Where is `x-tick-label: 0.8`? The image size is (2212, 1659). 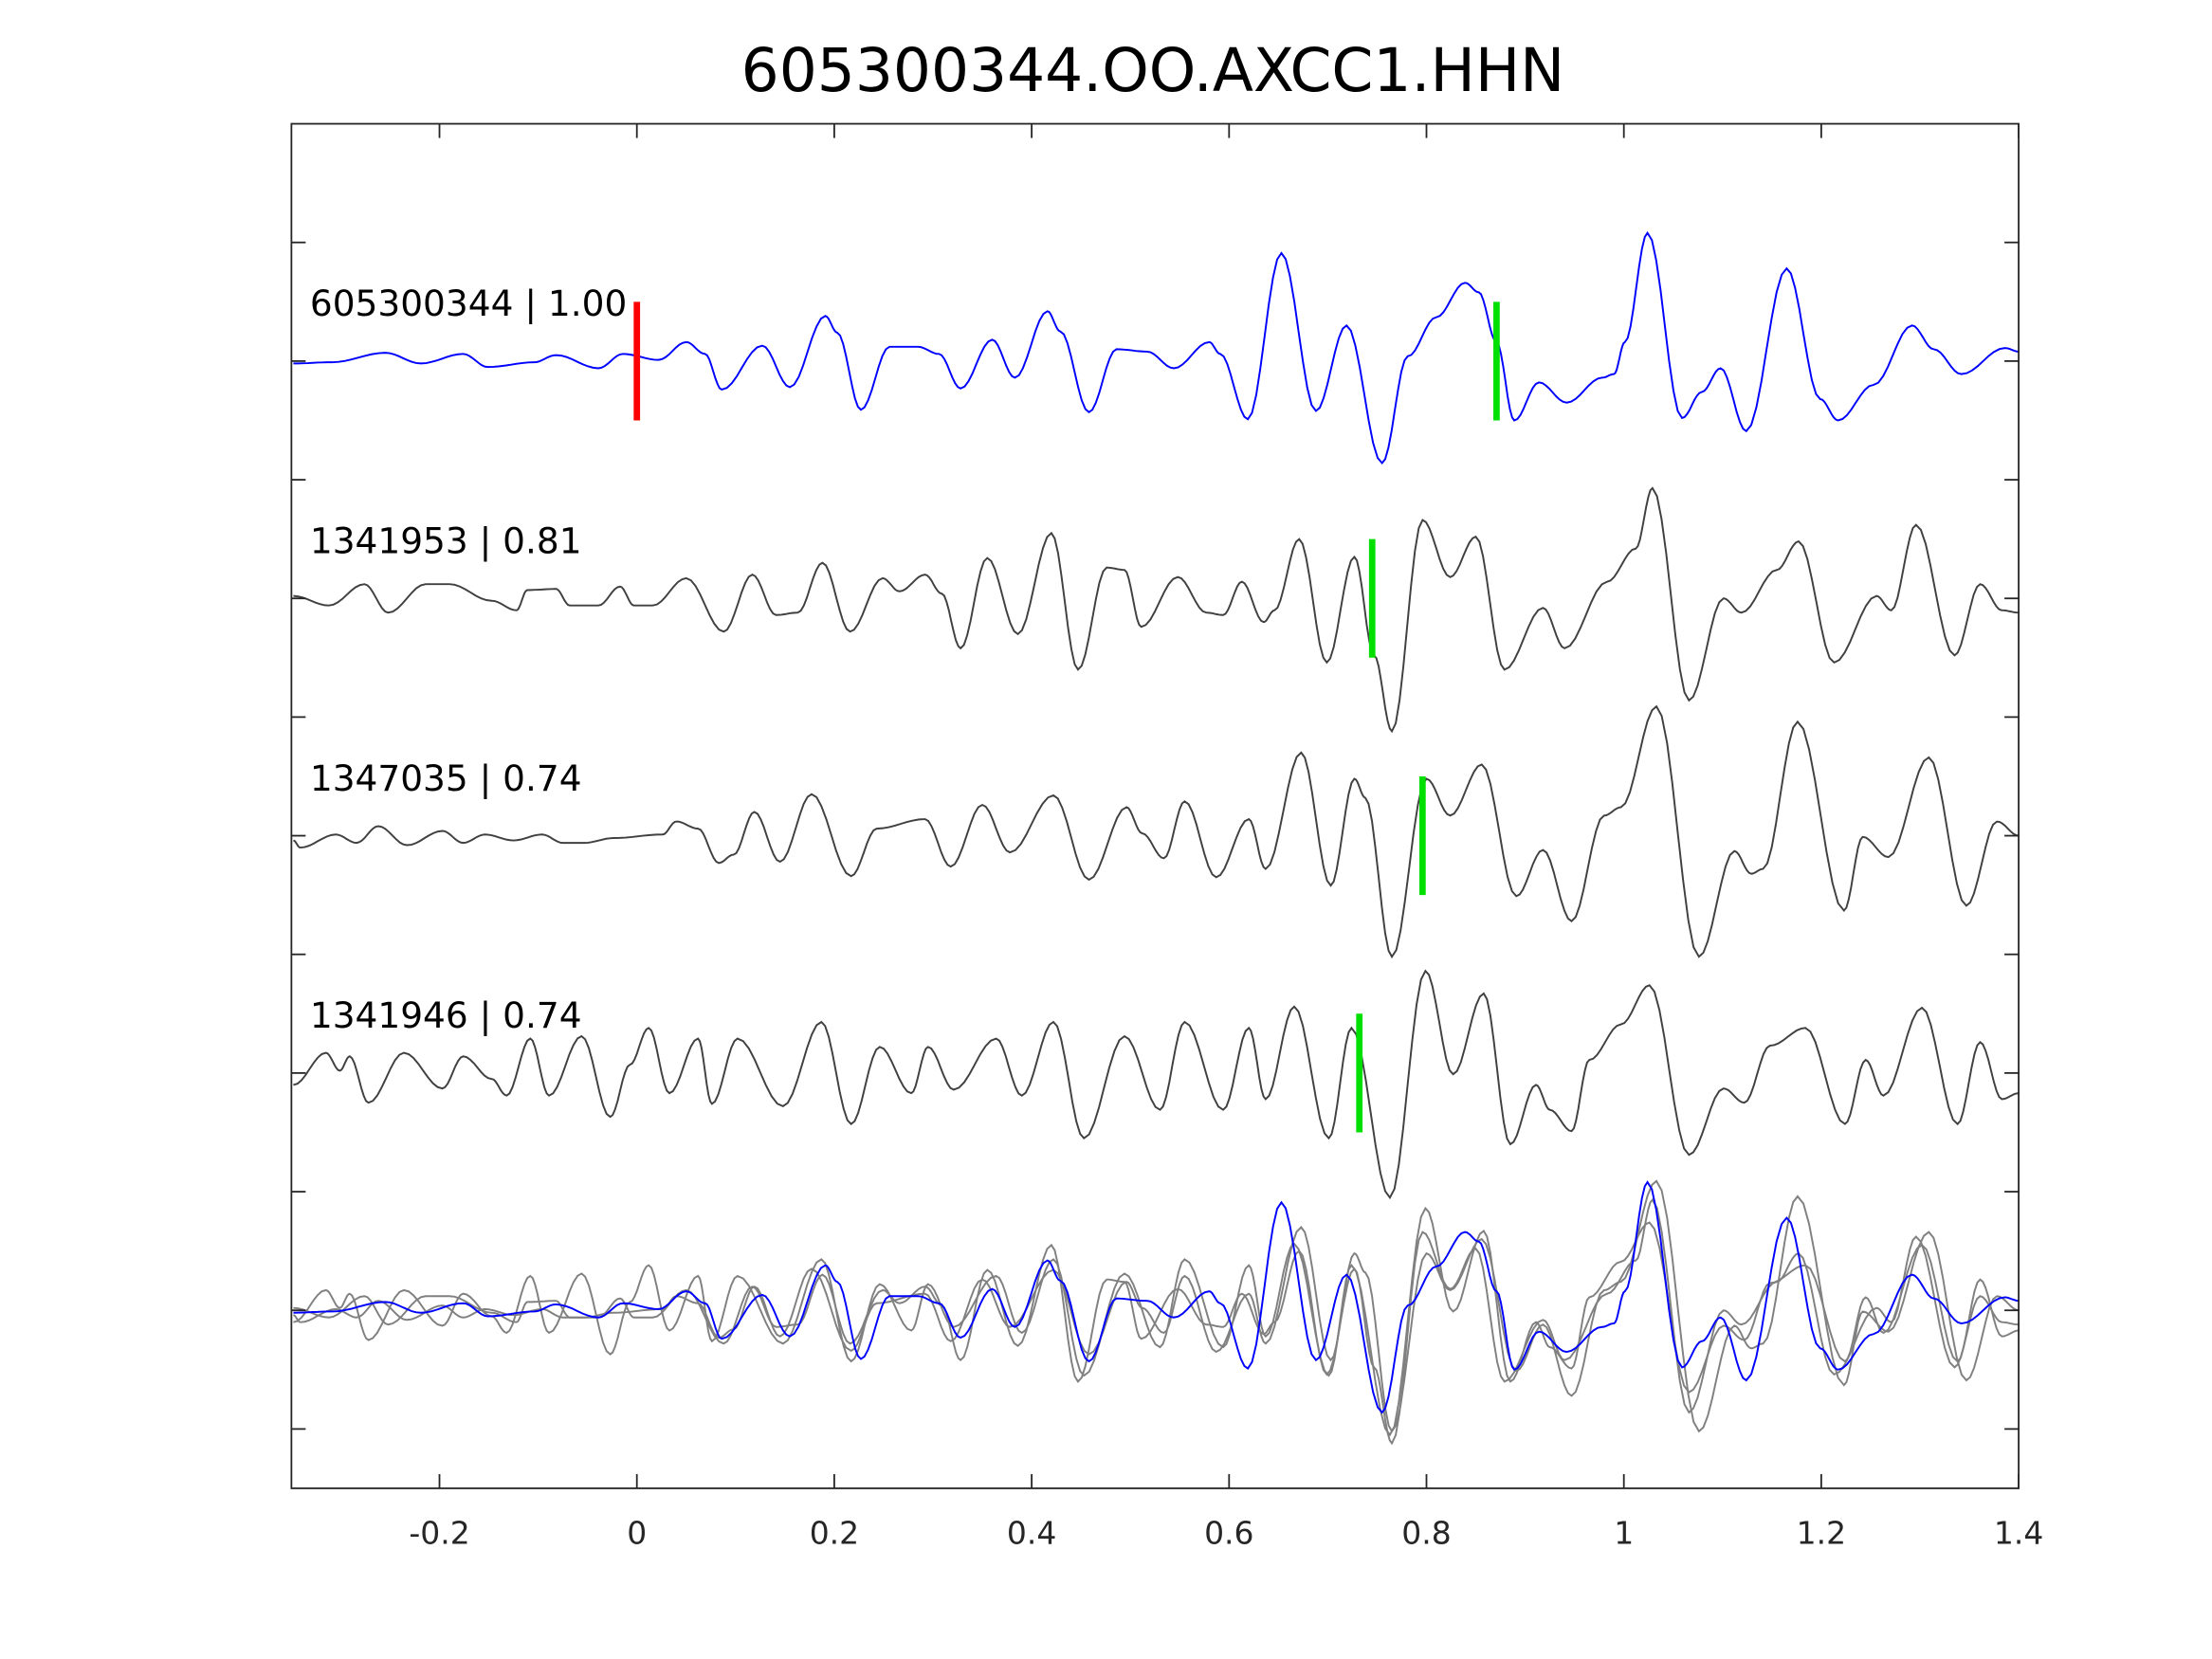 x-tick-label: 0.8 is located at coordinates (1426, 1532).